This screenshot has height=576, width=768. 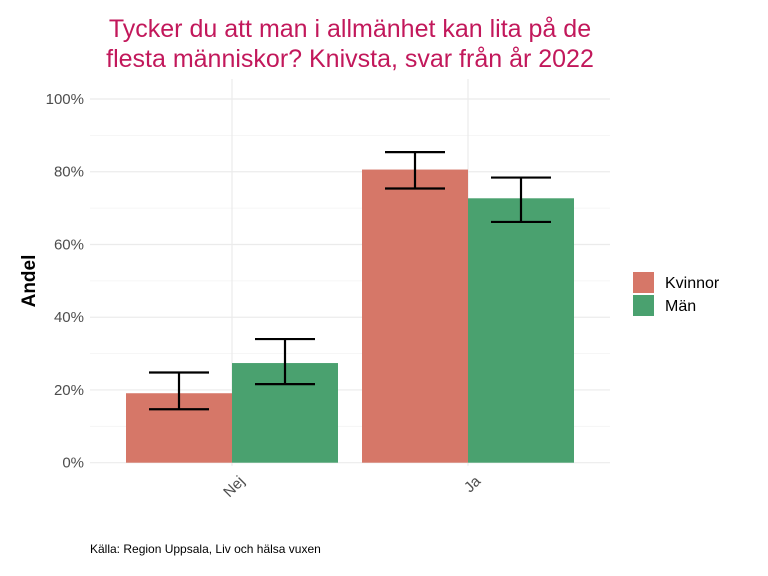 I want to click on x-tick-label: Ja, so click(x=473, y=484).